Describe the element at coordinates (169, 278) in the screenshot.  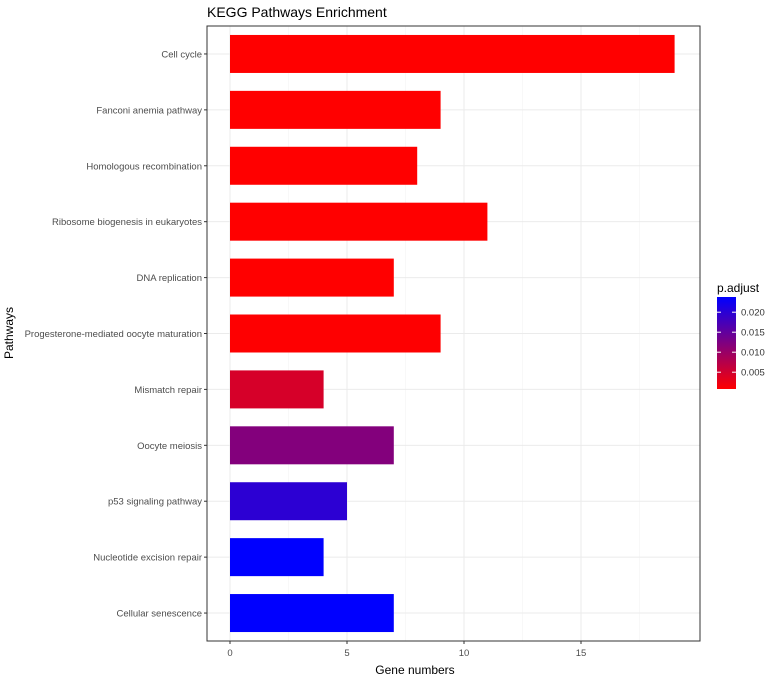
I see `y-tick-label: DNA replication` at that location.